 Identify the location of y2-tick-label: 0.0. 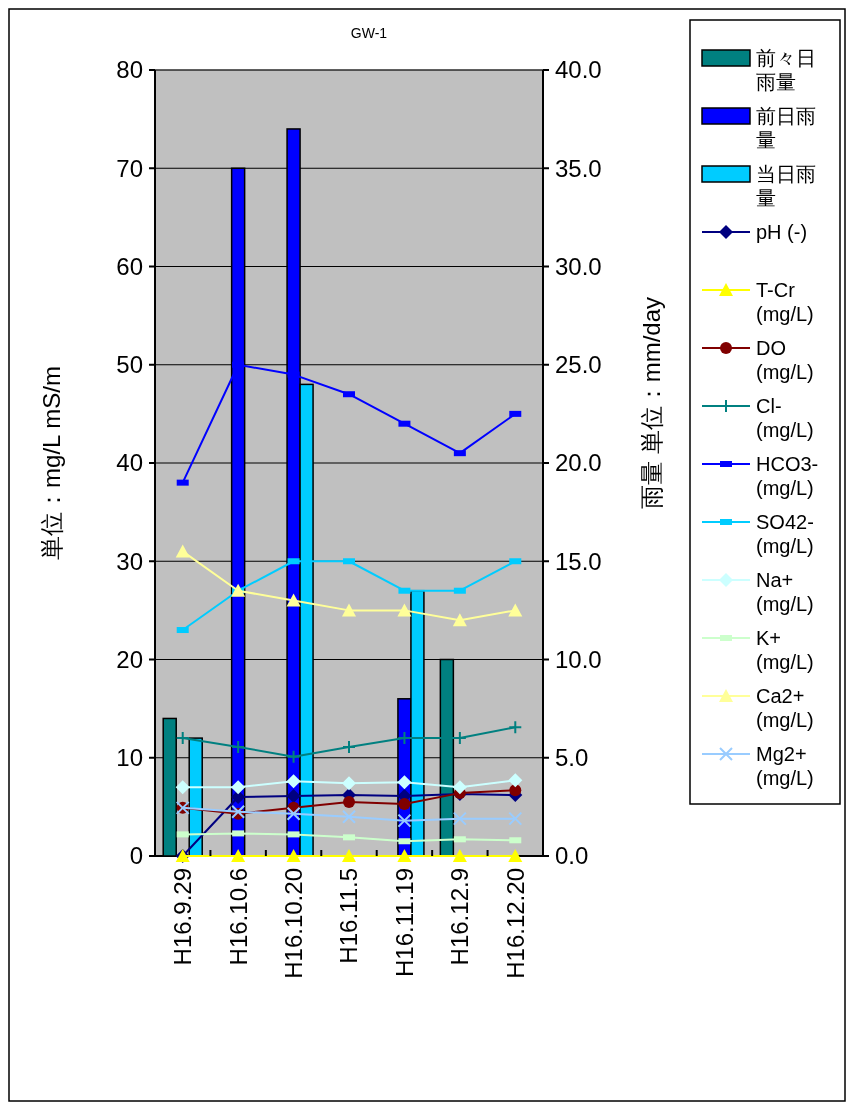
(572, 856).